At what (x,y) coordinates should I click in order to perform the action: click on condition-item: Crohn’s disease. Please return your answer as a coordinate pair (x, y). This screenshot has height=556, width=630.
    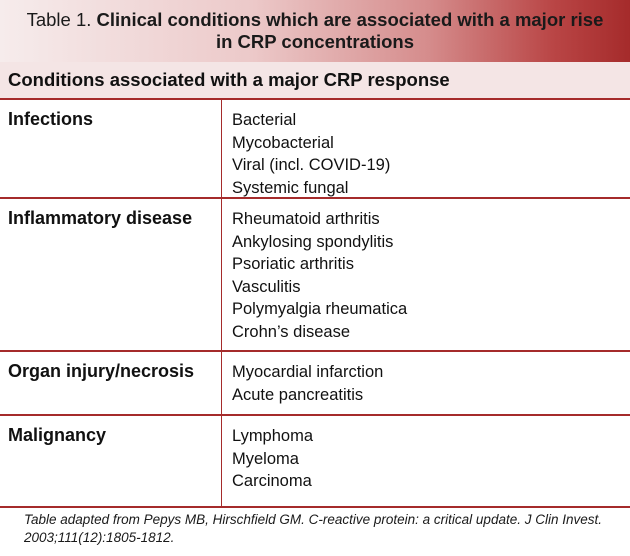
    Looking at the image, I should click on (291, 331).